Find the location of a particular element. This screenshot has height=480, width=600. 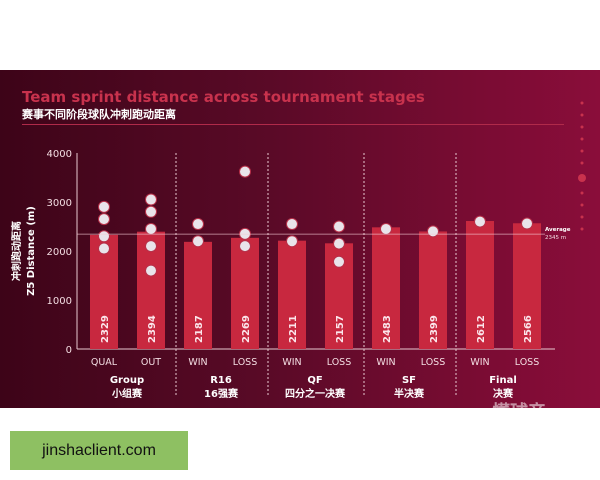

y-axis-label-cn: 冲刺跑动距离 is located at coordinates (16, 251).